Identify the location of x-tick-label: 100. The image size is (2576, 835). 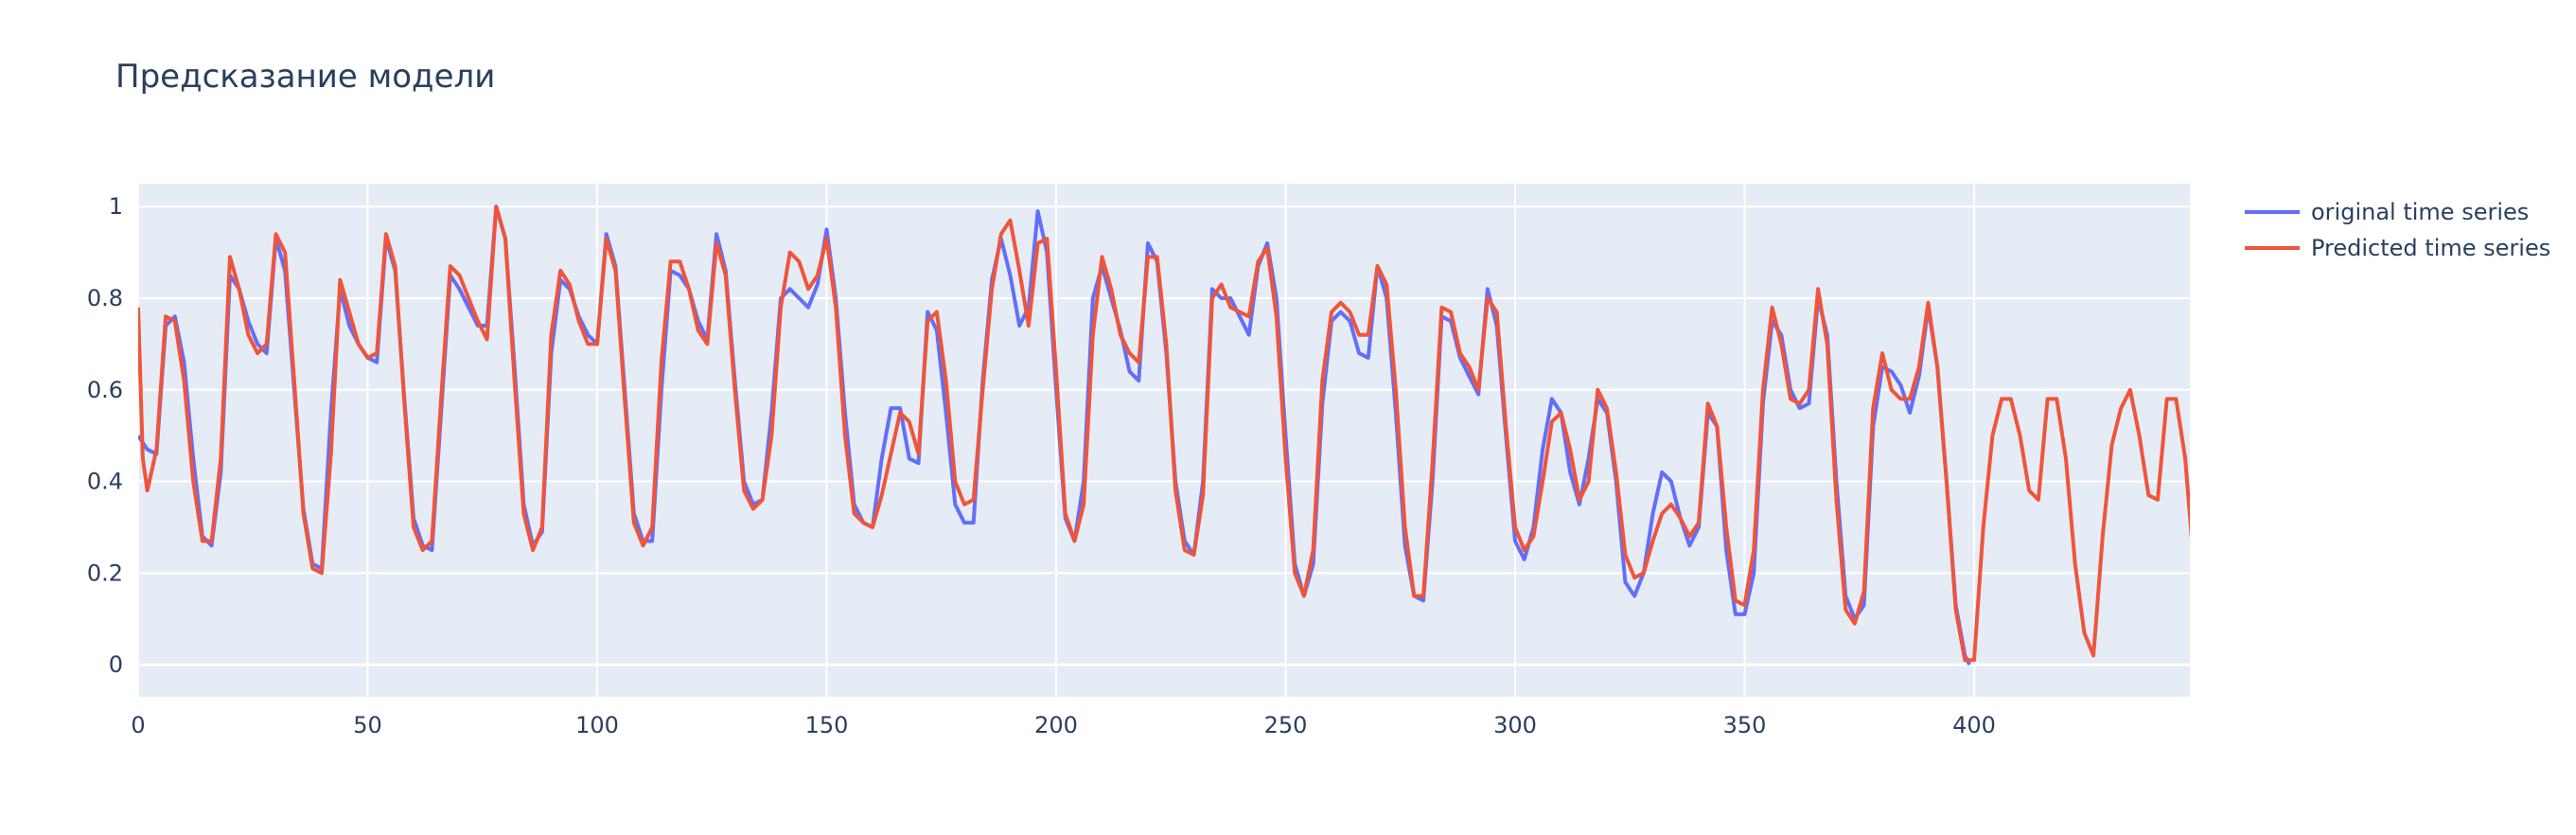
(597, 725).